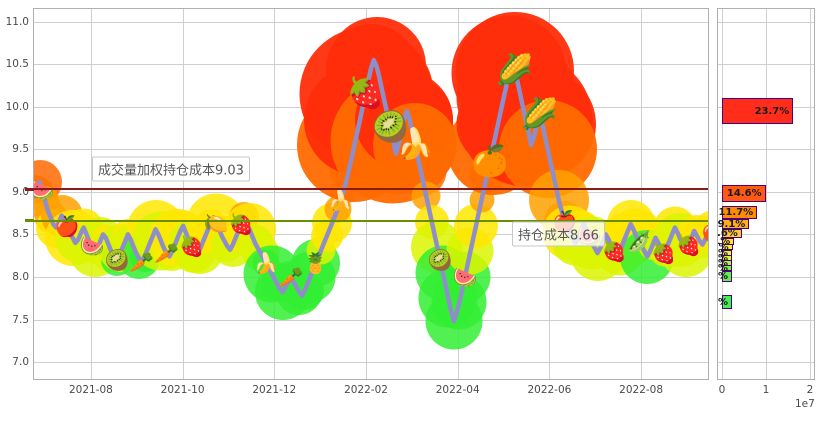  I want to click on volume-profile-bar-label: 3.0%, so click(723, 253).